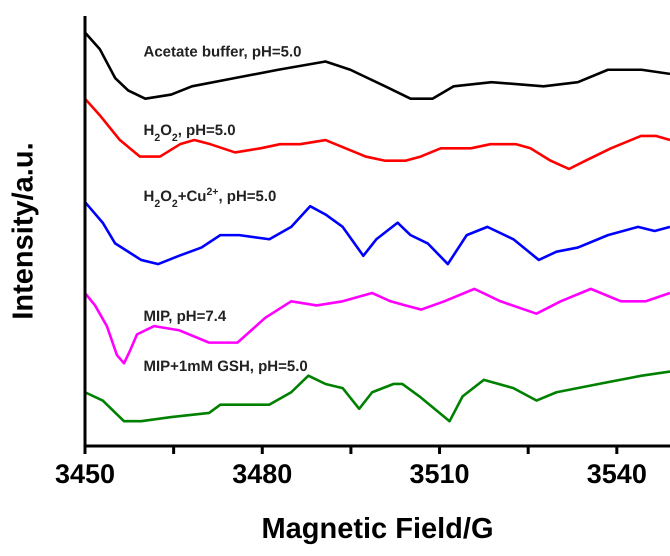 Image resolution: width=670 pixels, height=556 pixels. I want to click on y-axis-title: Intensity/a.u., so click(23, 231).